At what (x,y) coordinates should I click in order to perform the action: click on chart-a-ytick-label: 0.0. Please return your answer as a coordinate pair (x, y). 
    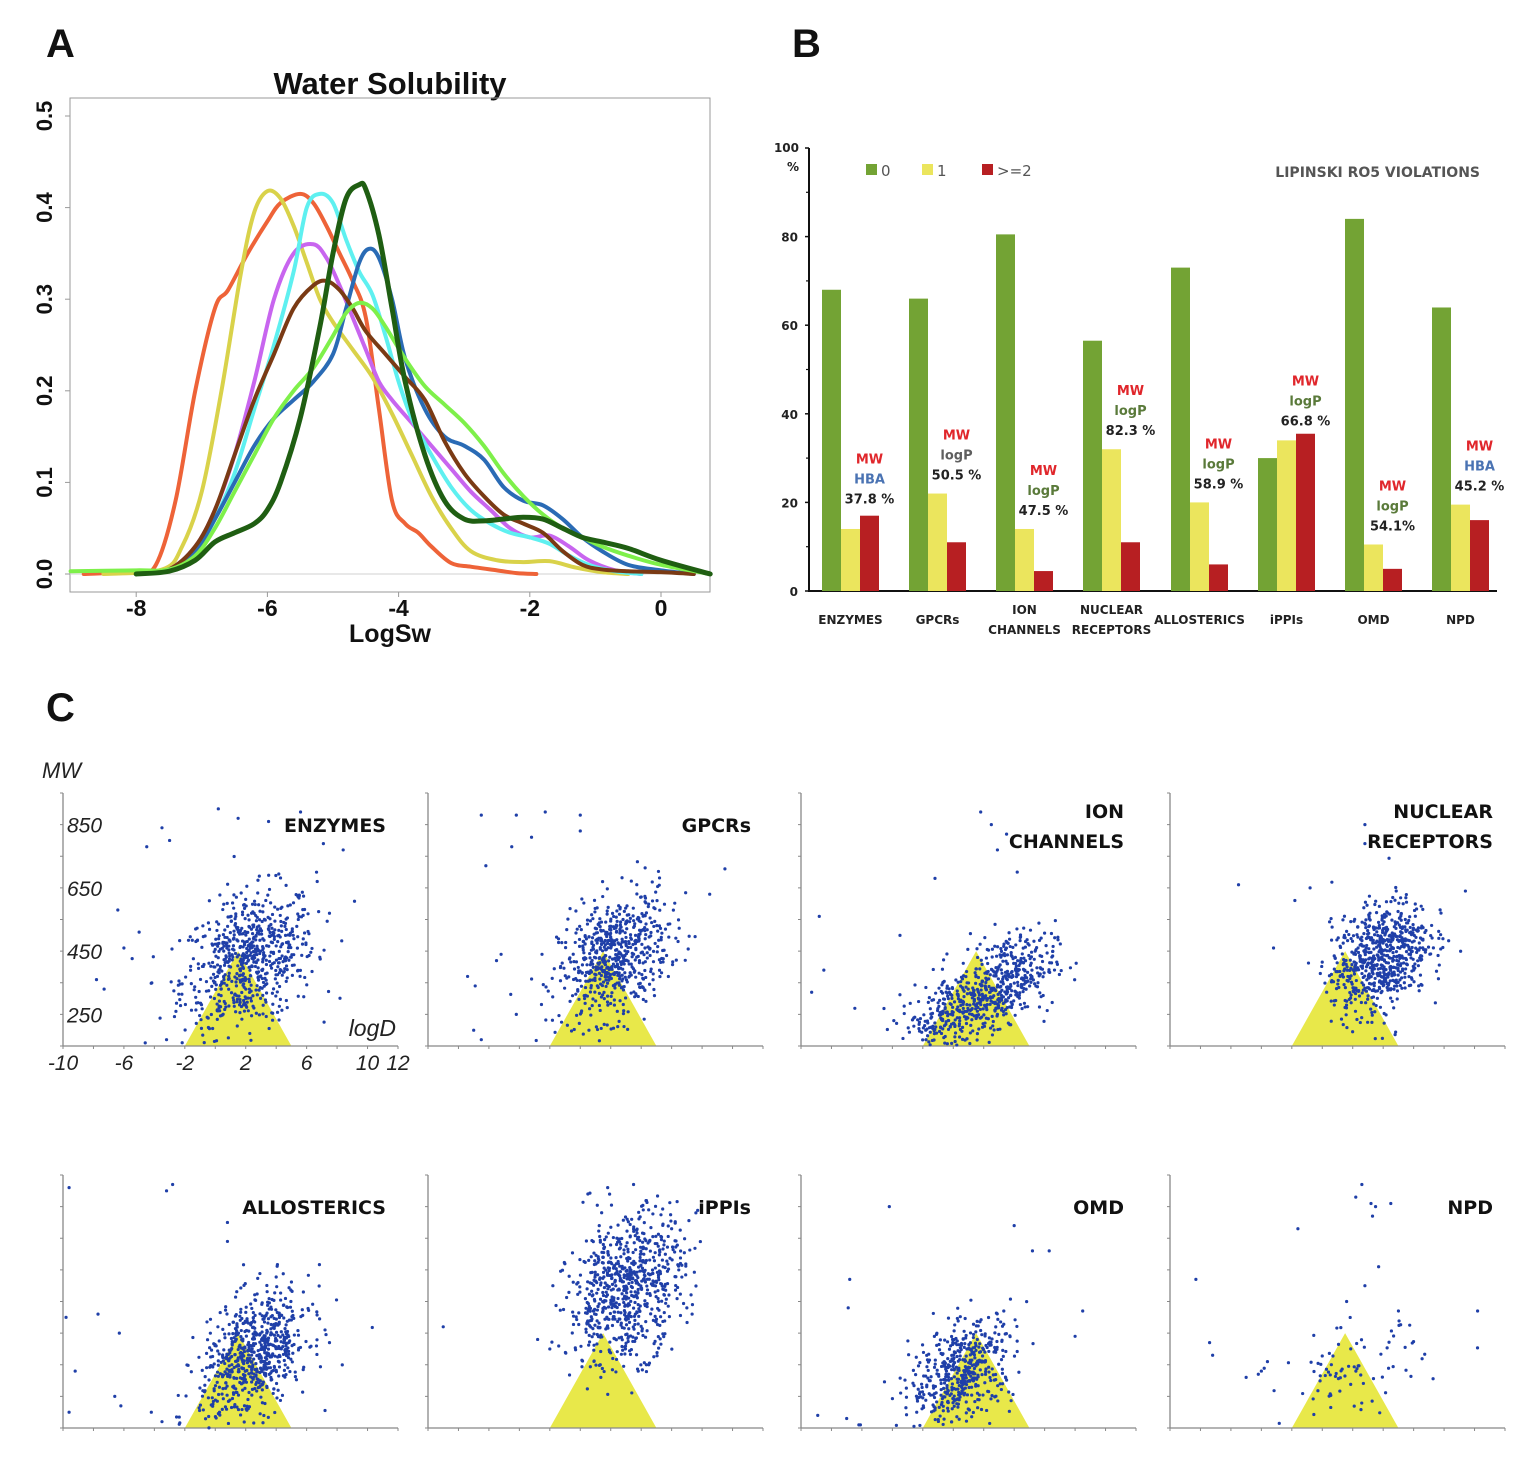
    Looking at the image, I should click on (44, 574).